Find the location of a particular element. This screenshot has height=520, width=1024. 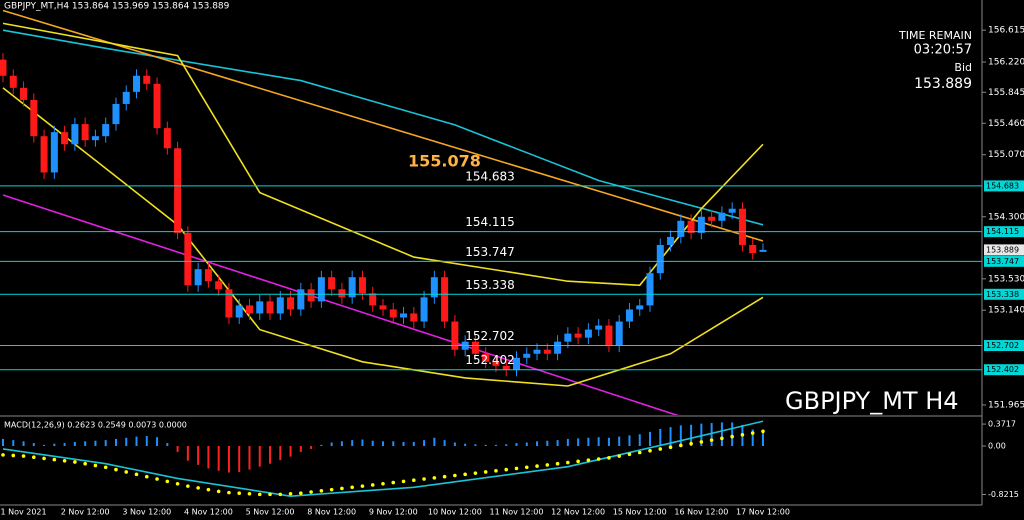

x-tick-label: 1 Nov 2021 is located at coordinates (23, 512).